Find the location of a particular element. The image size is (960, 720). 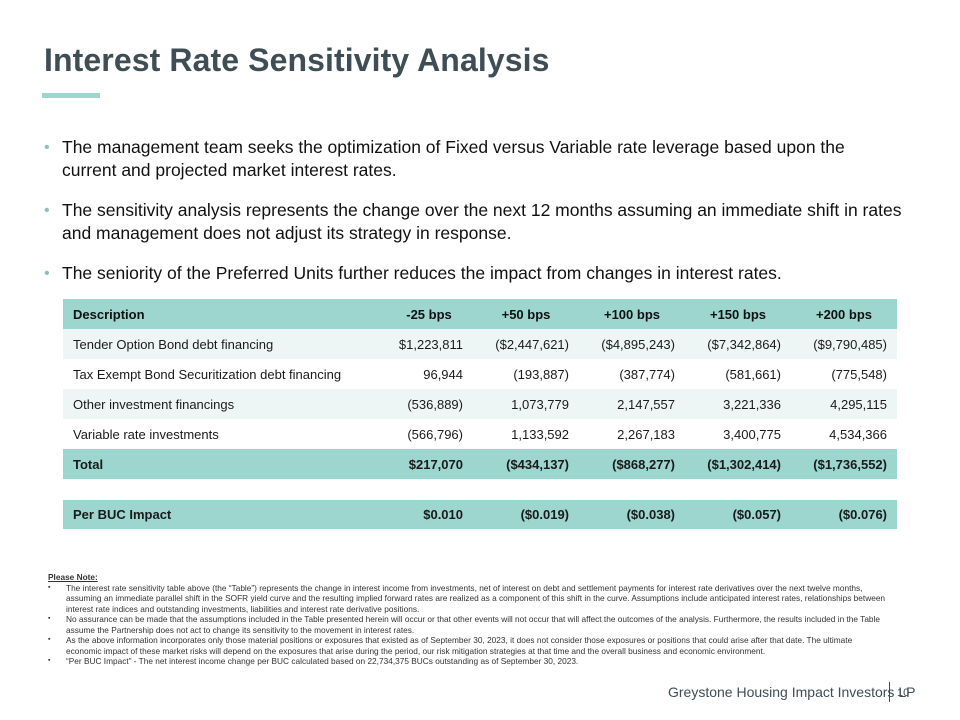

table-cell: Tender Option Bond debt financing is located at coordinates (173, 344).